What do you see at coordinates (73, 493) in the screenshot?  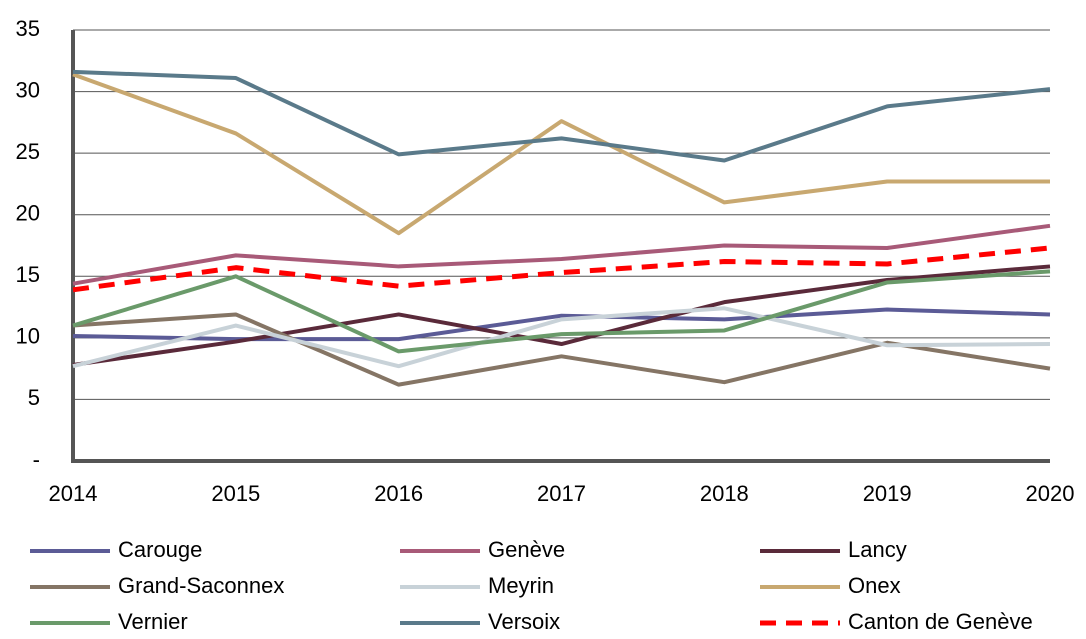 I see `x-tick-label: 2014` at bounding box center [73, 493].